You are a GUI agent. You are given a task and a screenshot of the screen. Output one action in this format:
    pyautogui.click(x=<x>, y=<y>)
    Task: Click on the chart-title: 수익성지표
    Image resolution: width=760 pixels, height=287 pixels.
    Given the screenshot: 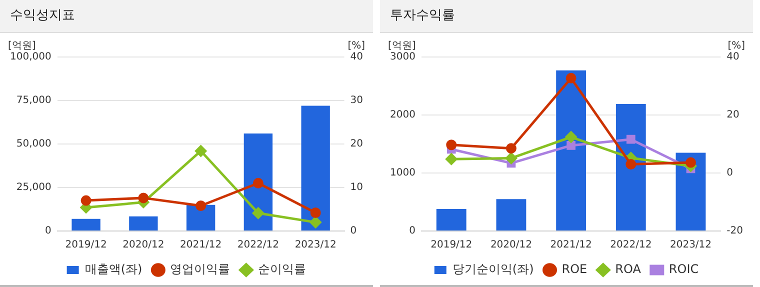 What is the action you would take?
    pyautogui.click(x=186, y=16)
    